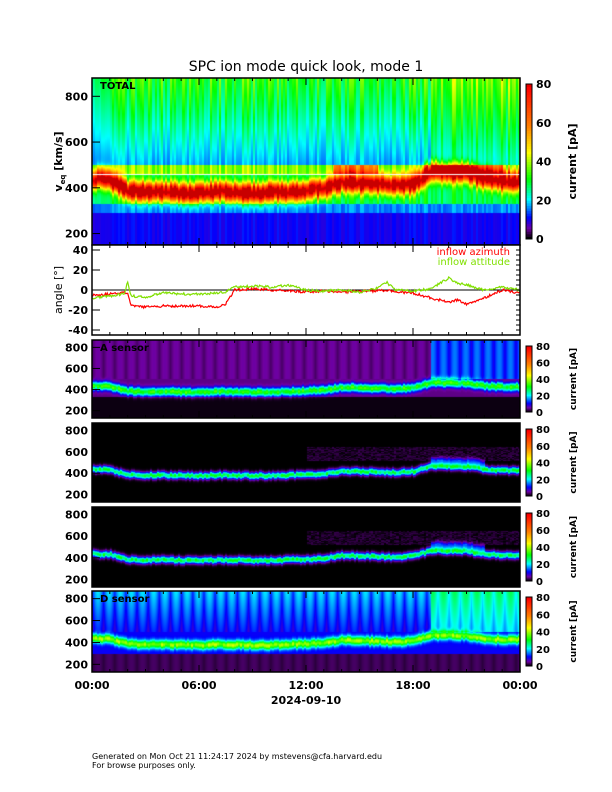 The image size is (612, 792). What do you see at coordinates (76, 347) in the screenshot?
I see `a-ytick-label: 800` at bounding box center [76, 347].